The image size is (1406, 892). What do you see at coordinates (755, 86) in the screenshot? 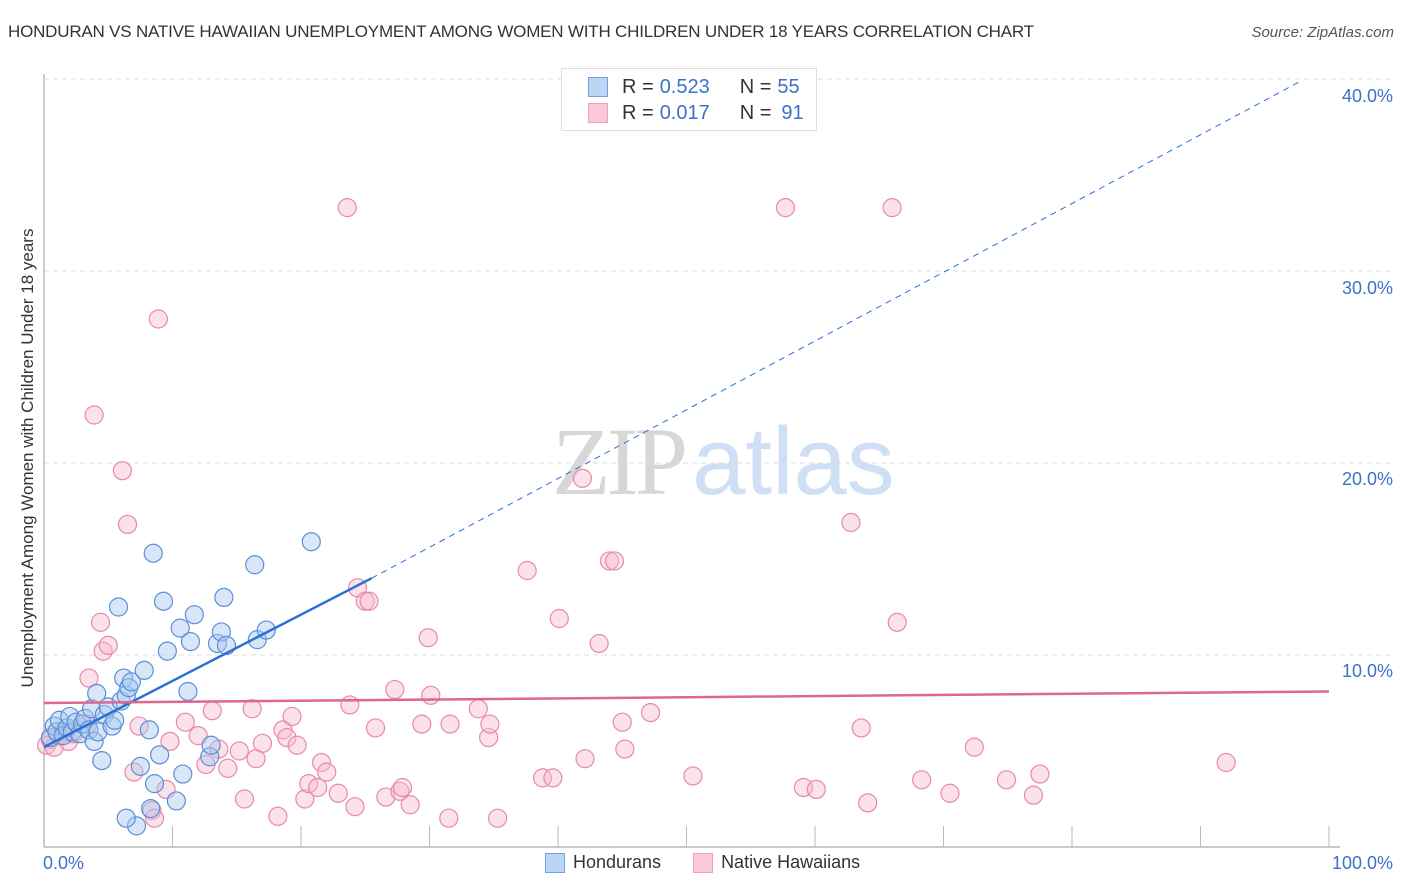
I see `n-label: N =` at bounding box center [755, 86].